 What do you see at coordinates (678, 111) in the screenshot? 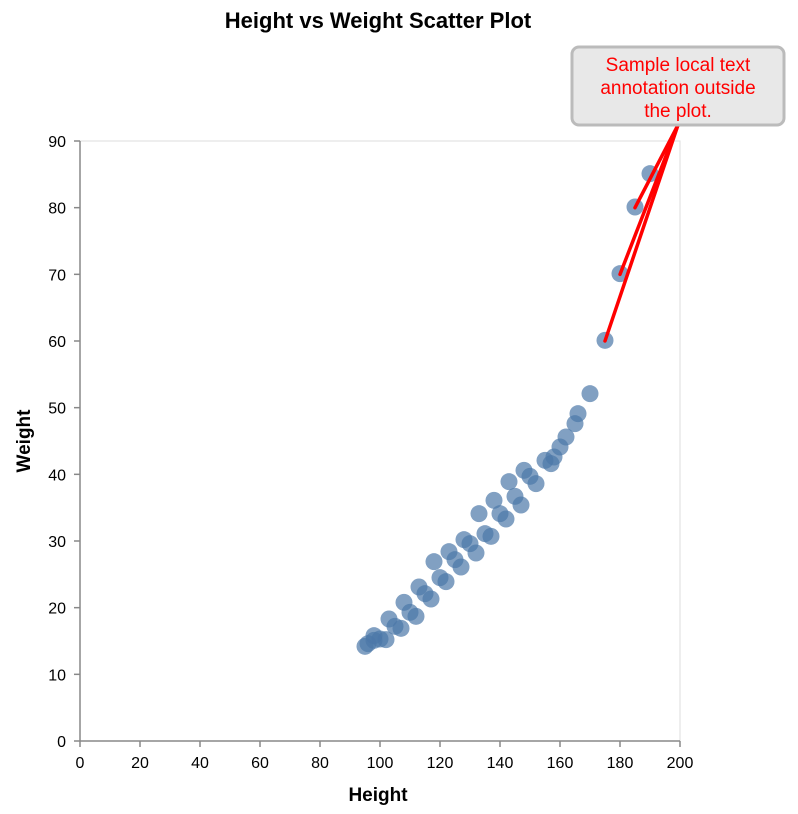
I see `annotation-line-3: the plot.` at bounding box center [678, 111].